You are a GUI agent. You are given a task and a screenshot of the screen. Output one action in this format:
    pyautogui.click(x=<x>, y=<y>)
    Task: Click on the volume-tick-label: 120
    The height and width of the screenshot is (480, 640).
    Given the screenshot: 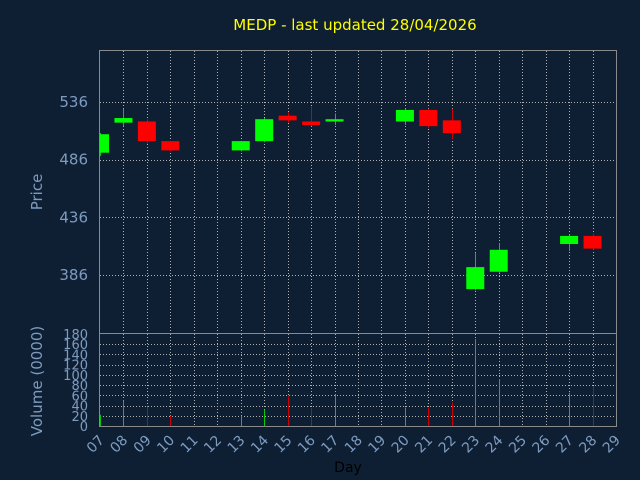 What is the action you would take?
    pyautogui.click(x=75, y=366)
    